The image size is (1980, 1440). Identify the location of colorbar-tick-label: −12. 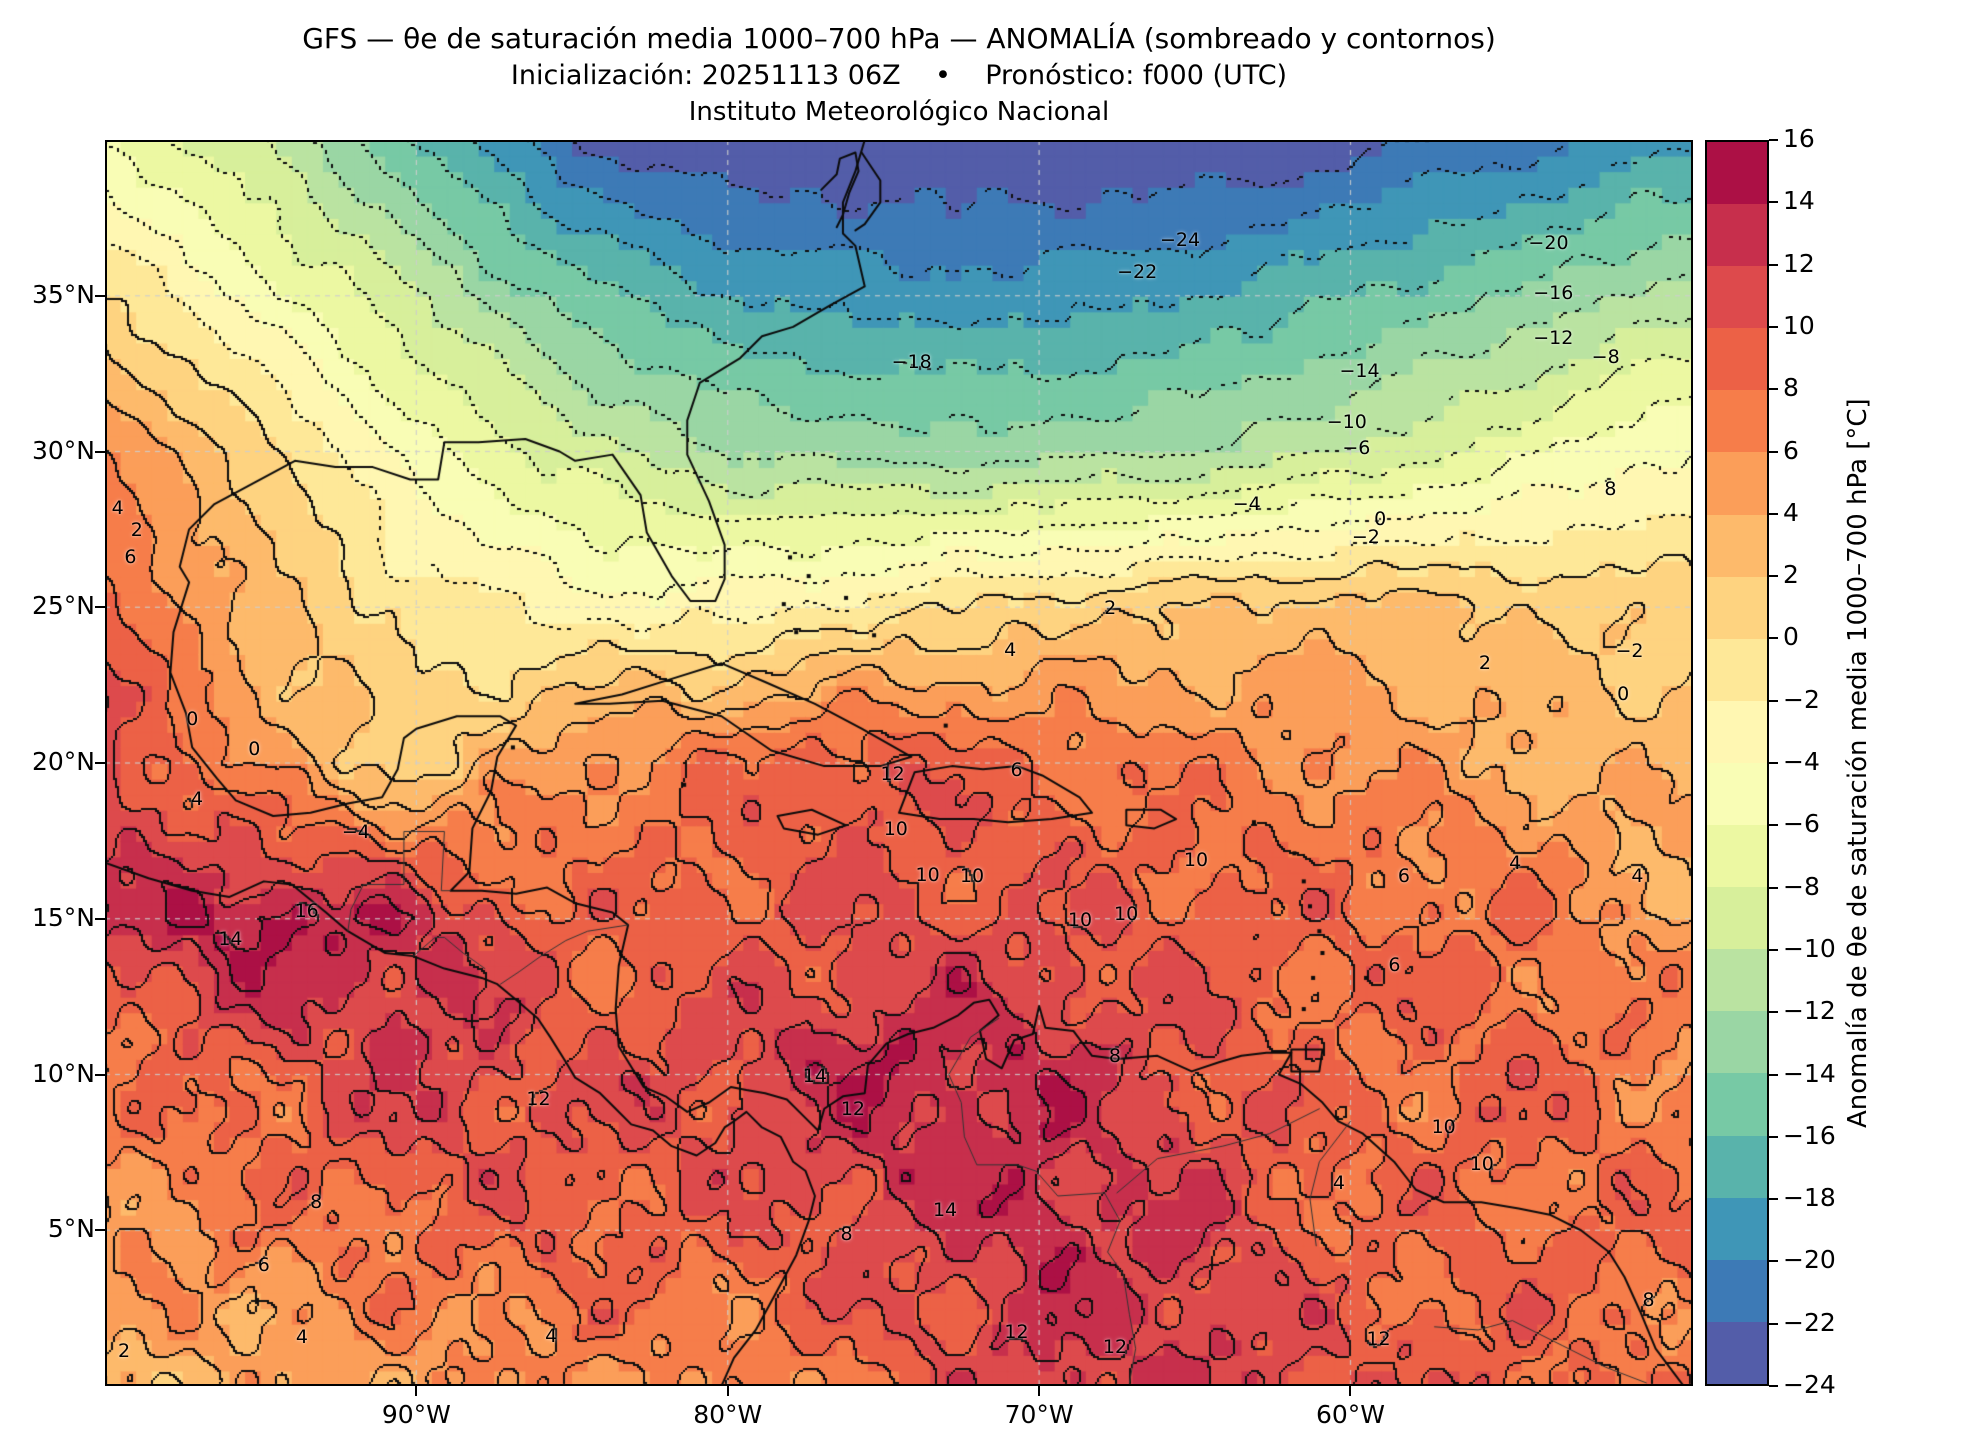
(1809, 1011).